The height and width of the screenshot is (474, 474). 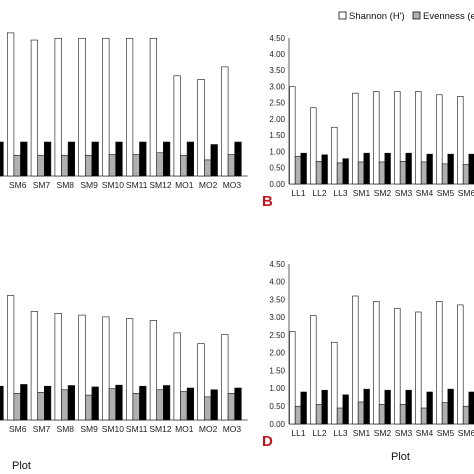 What do you see at coordinates (89, 185) in the screenshot?
I see `x-tick-label: SM9` at bounding box center [89, 185].